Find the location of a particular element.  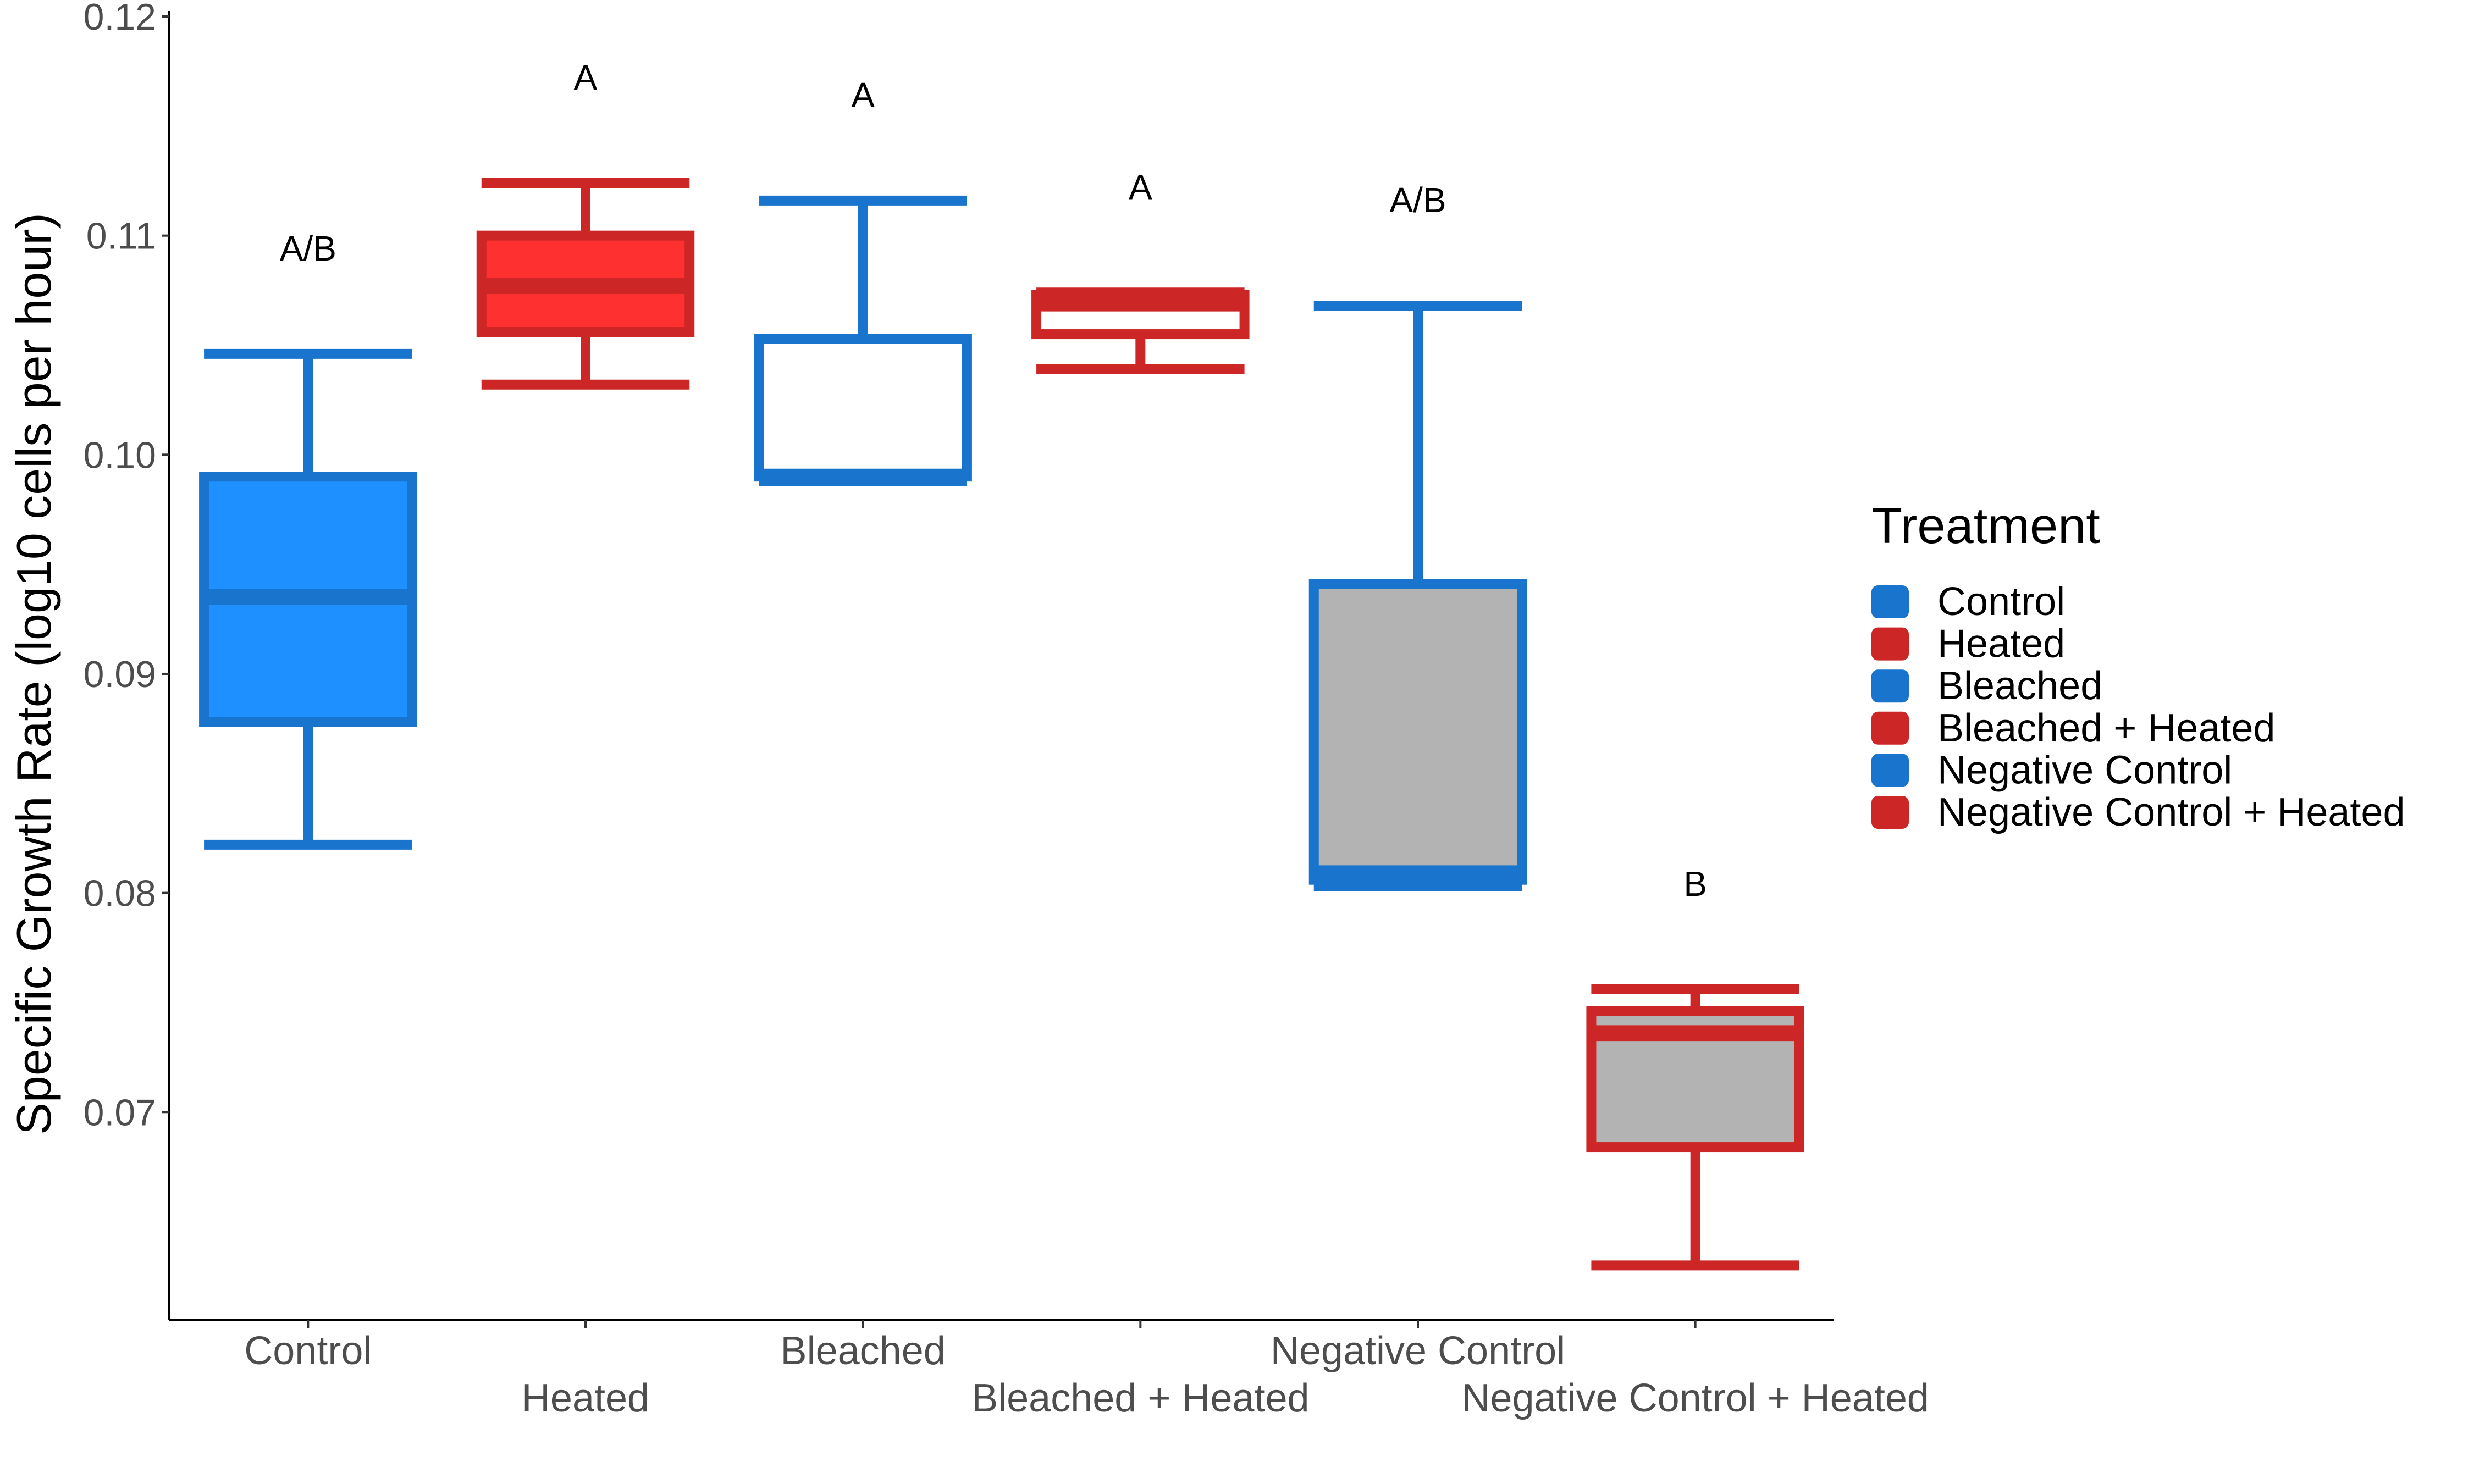

y-tick-label: 0.11 is located at coordinates (121, 236).